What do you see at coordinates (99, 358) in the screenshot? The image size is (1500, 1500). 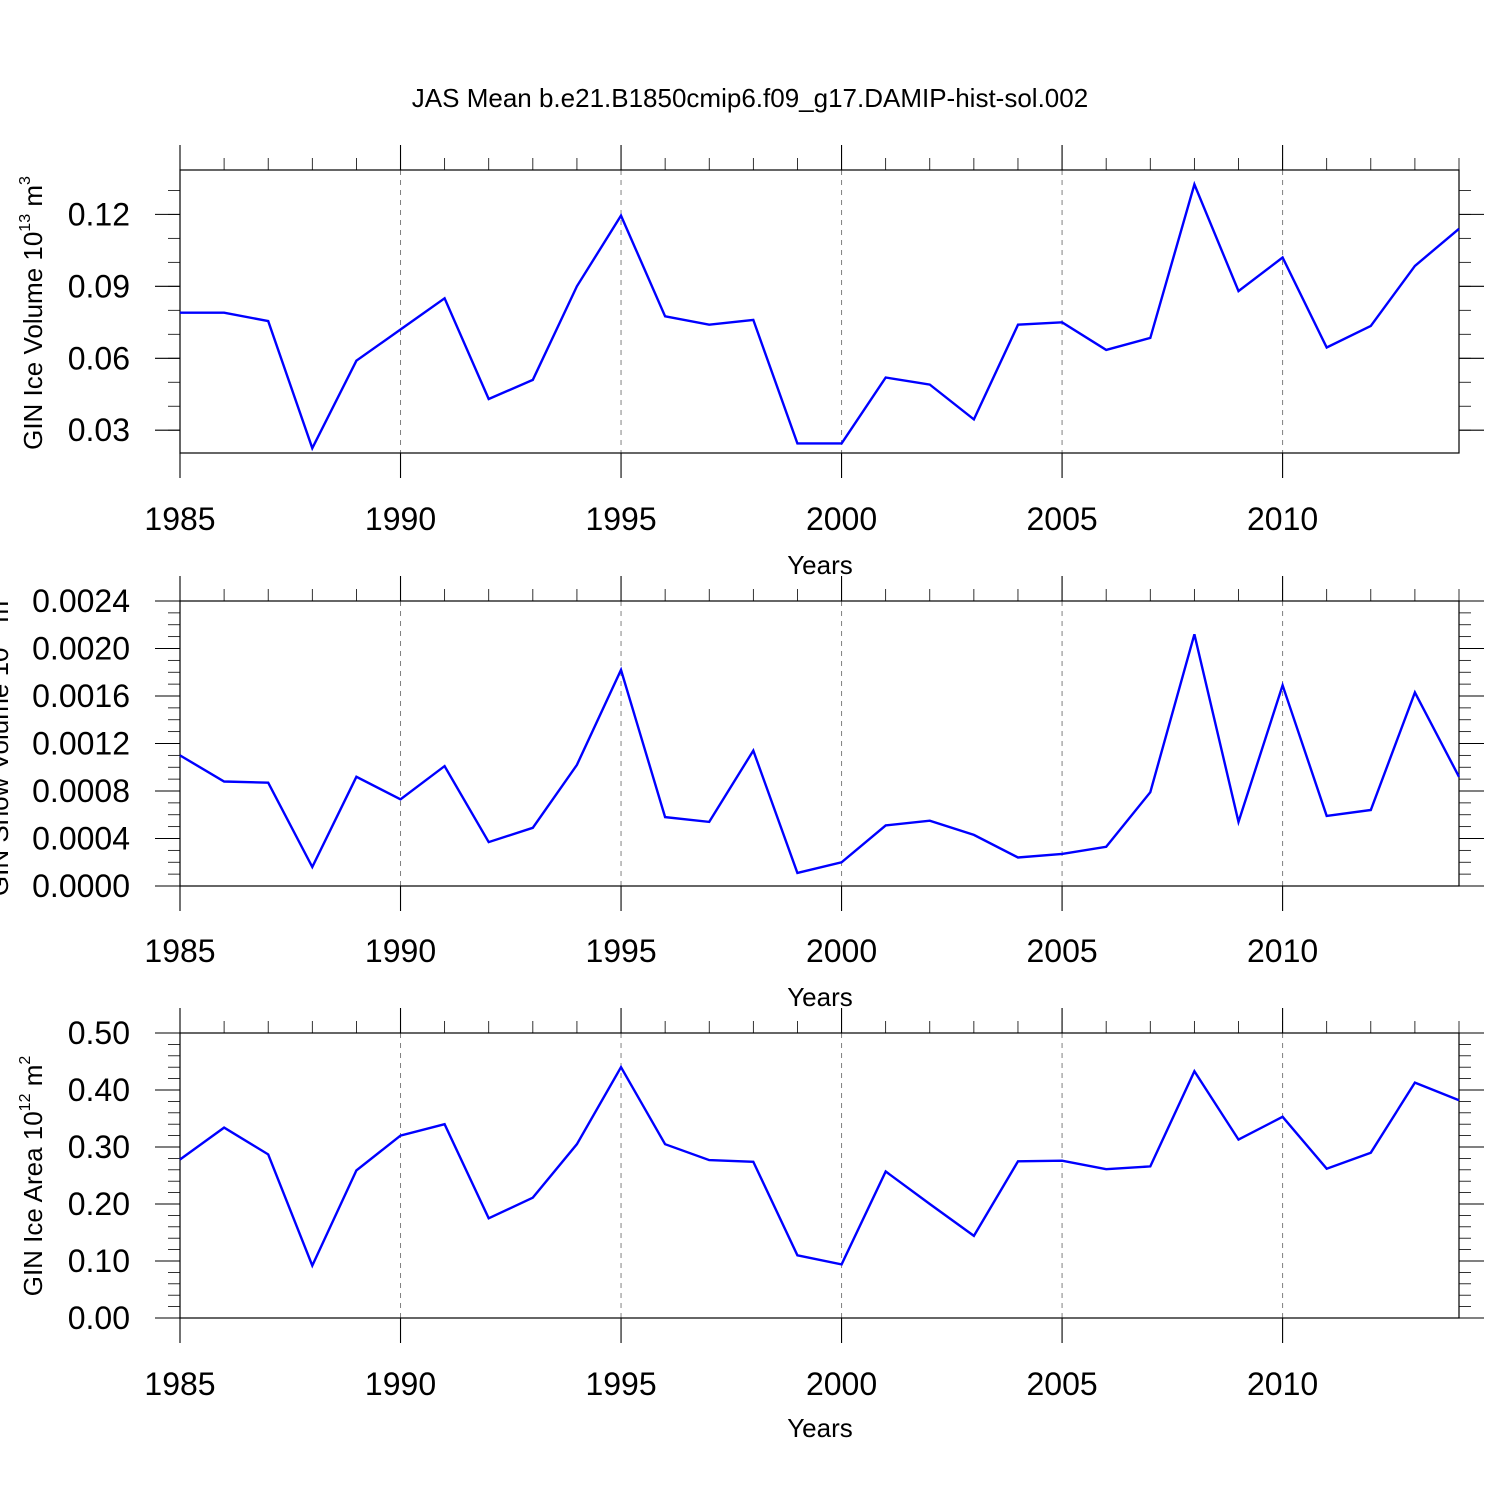 I see `ice-volume-y-tick-label: 0.06` at bounding box center [99, 358].